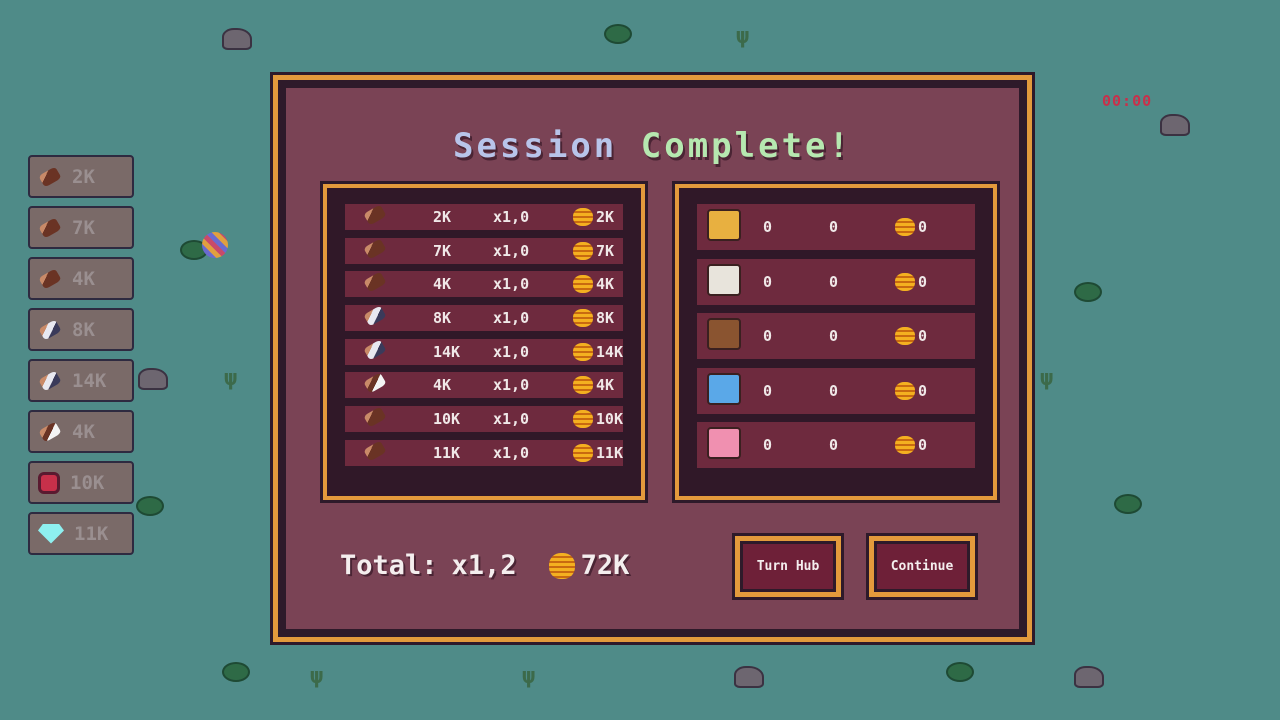  What do you see at coordinates (484, 217) in the screenshot?
I see `resource-row: 2K x1,0 2K` at bounding box center [484, 217].